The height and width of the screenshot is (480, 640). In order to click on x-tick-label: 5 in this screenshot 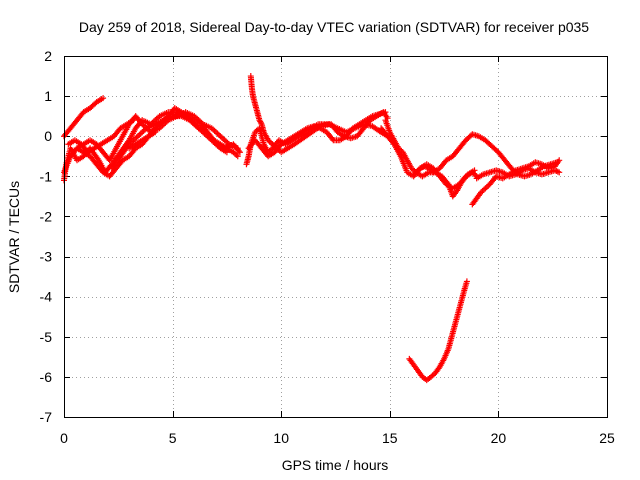, I will do `click(173, 438)`.